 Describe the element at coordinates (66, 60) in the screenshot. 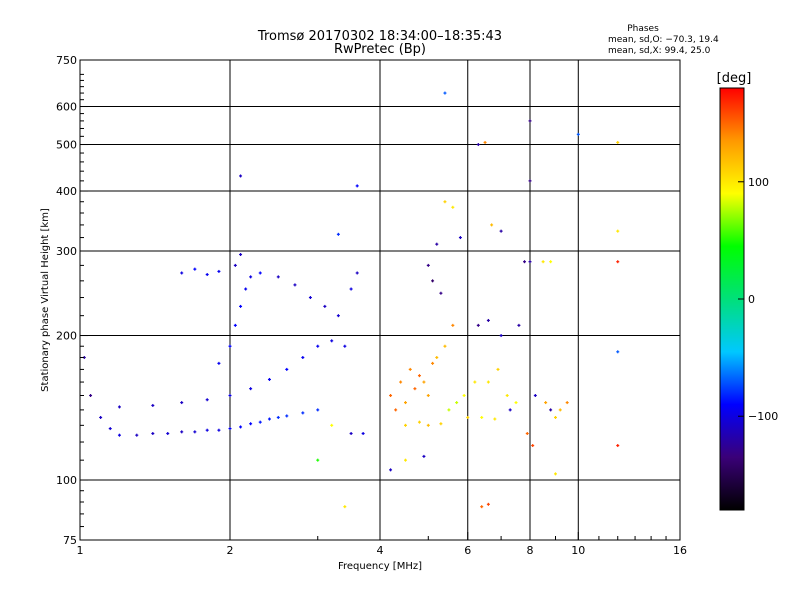

I see `y-tick-label-7: 750` at that location.